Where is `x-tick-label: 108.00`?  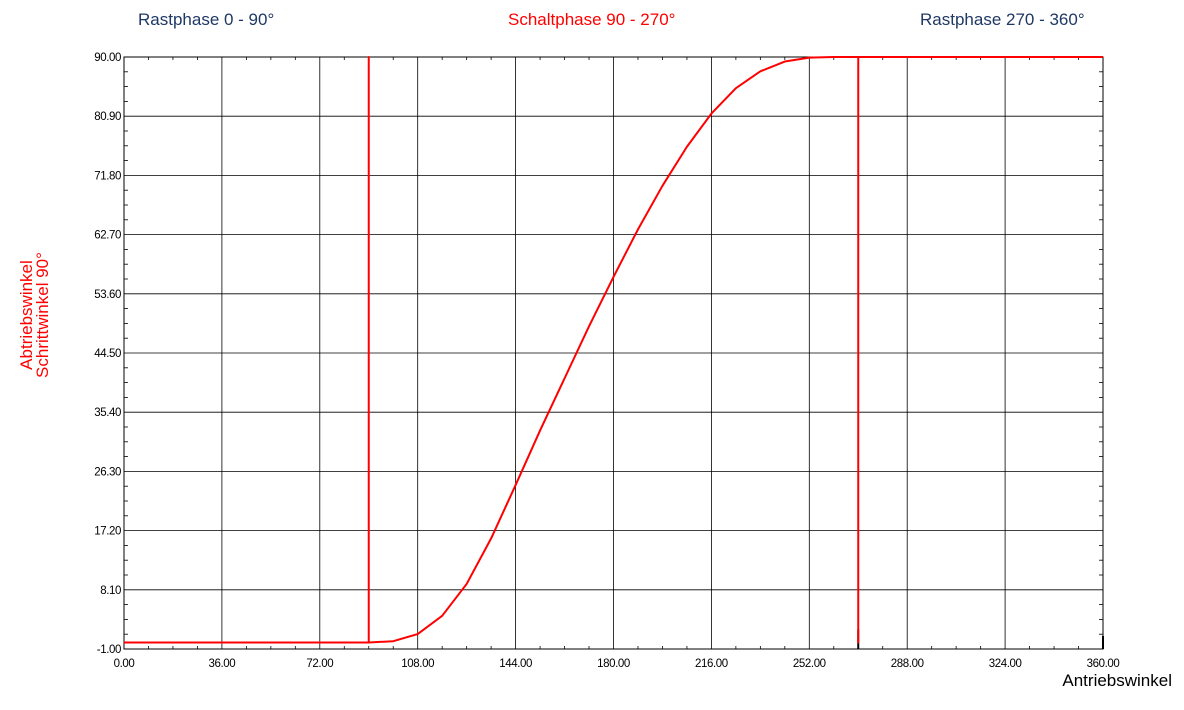 x-tick-label: 108.00 is located at coordinates (417, 664).